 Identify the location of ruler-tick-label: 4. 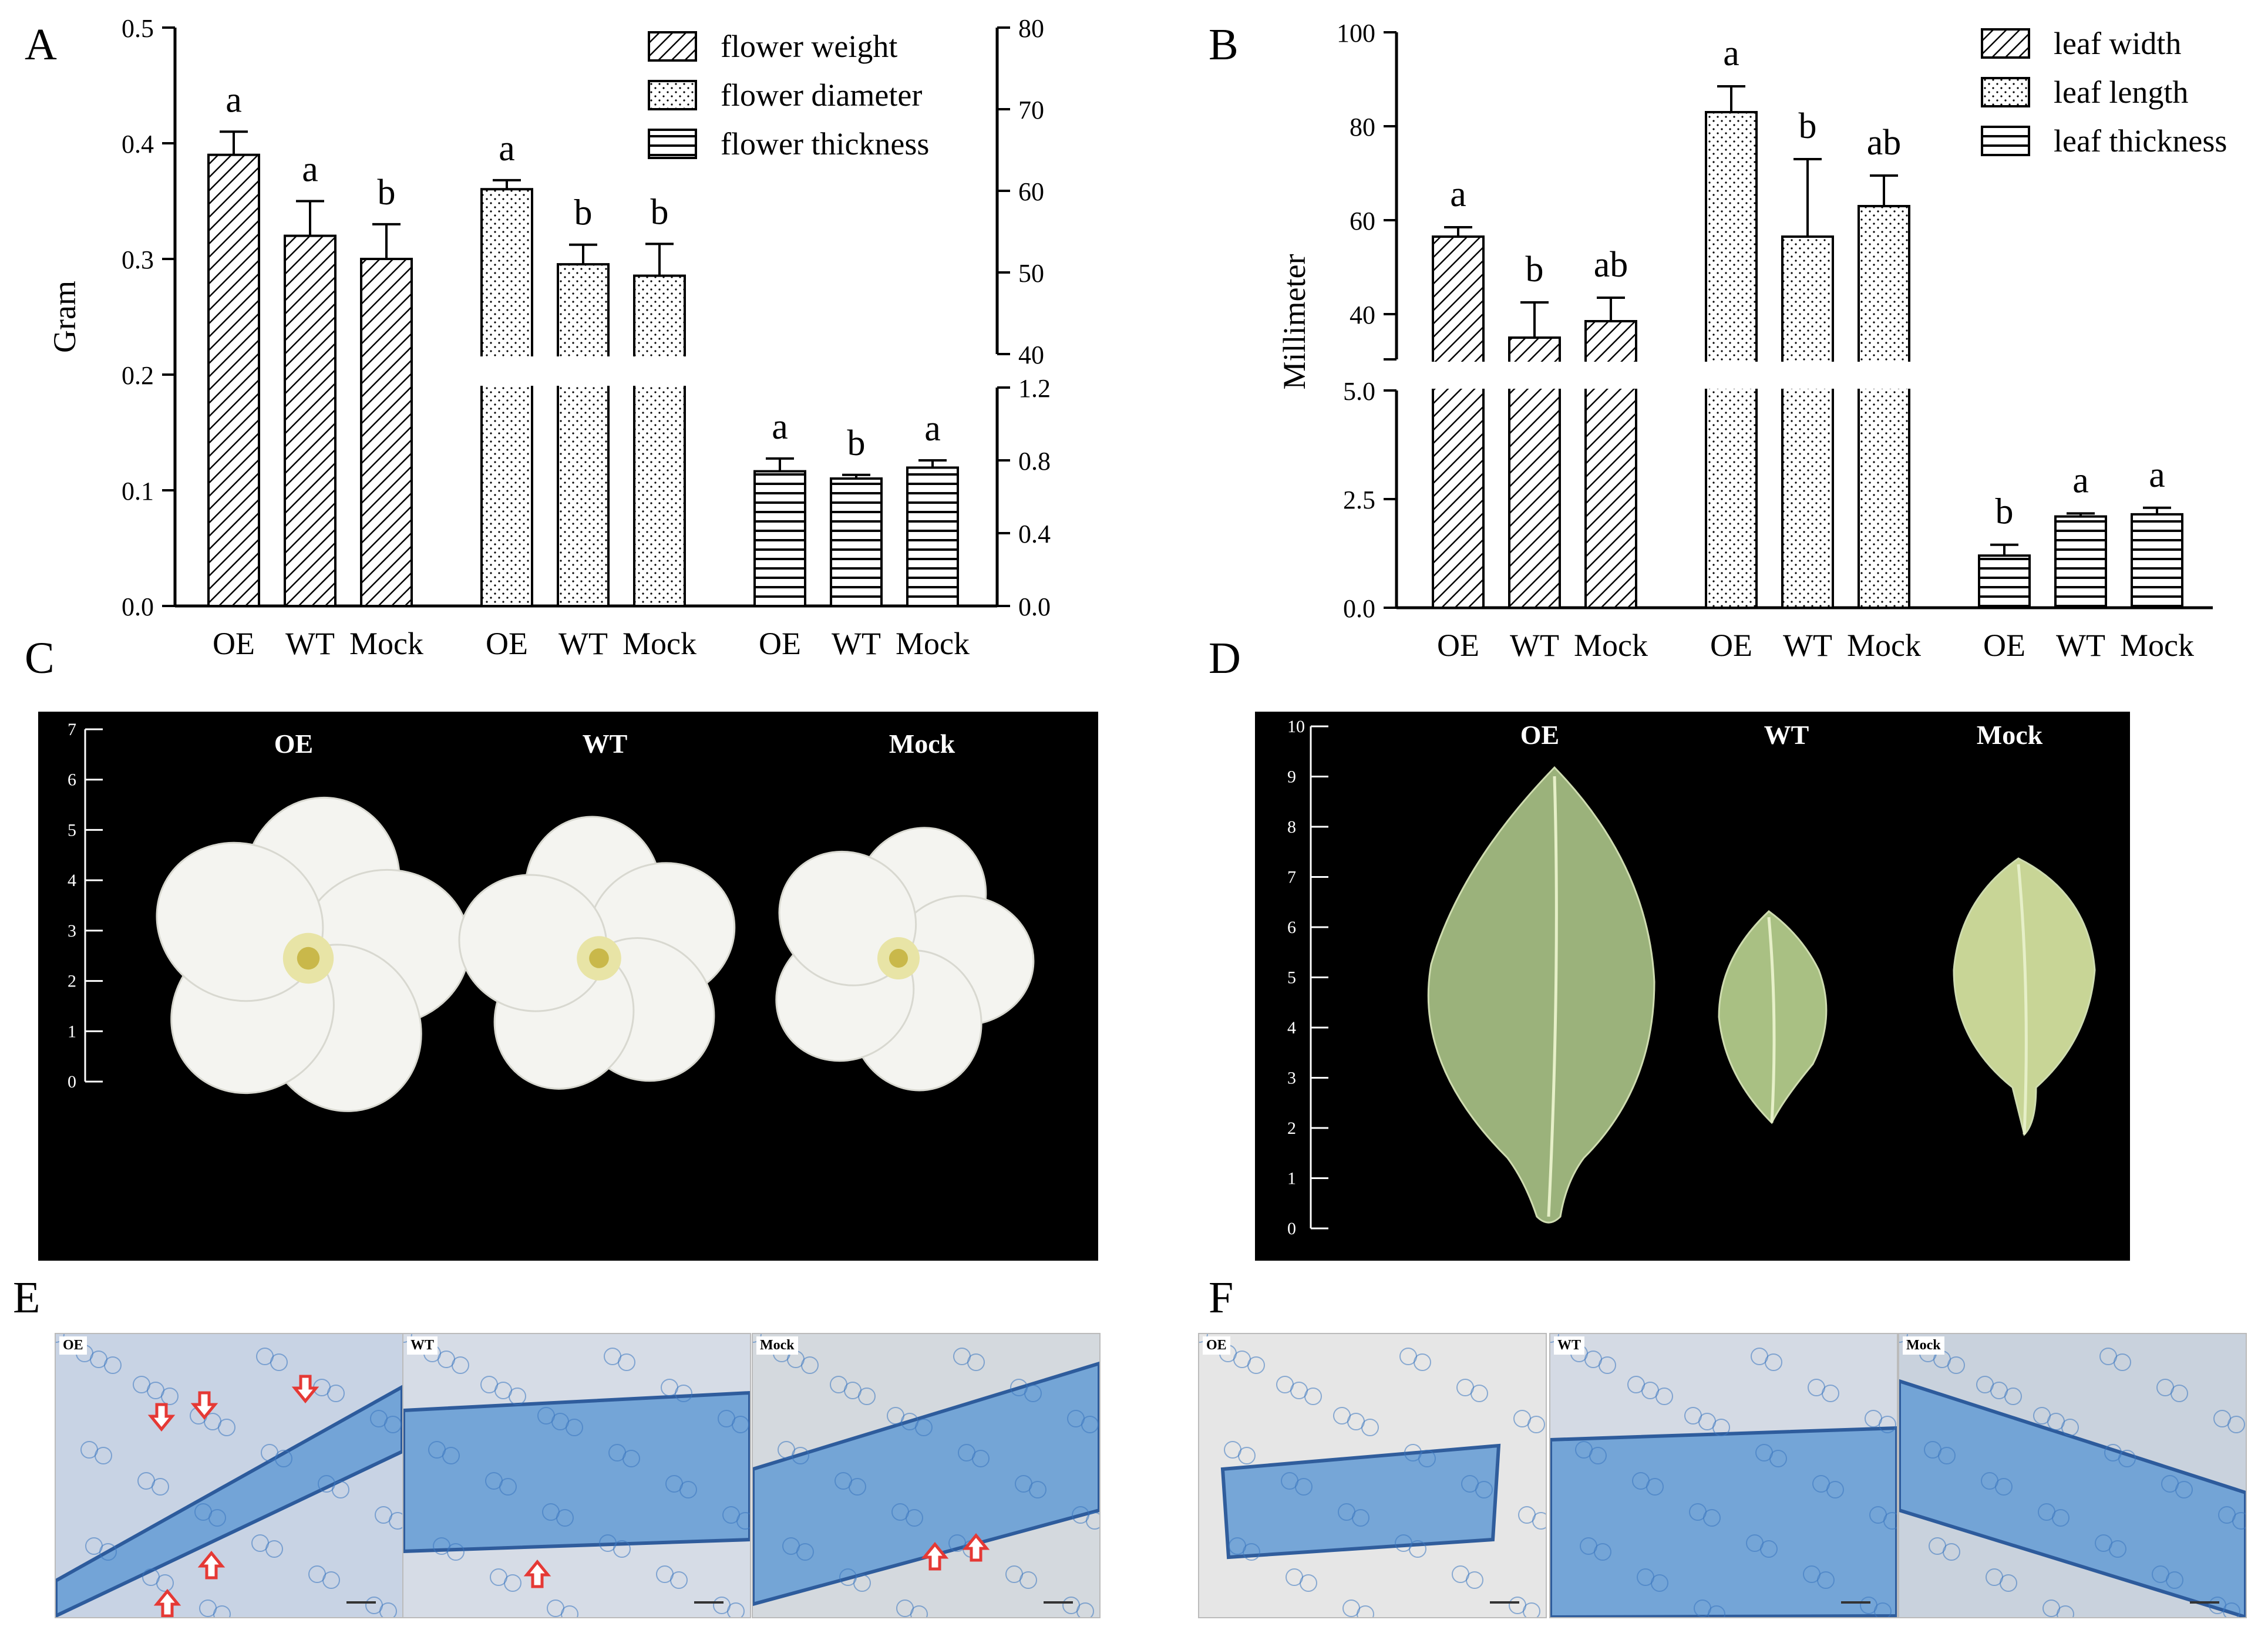
(1291, 1028).